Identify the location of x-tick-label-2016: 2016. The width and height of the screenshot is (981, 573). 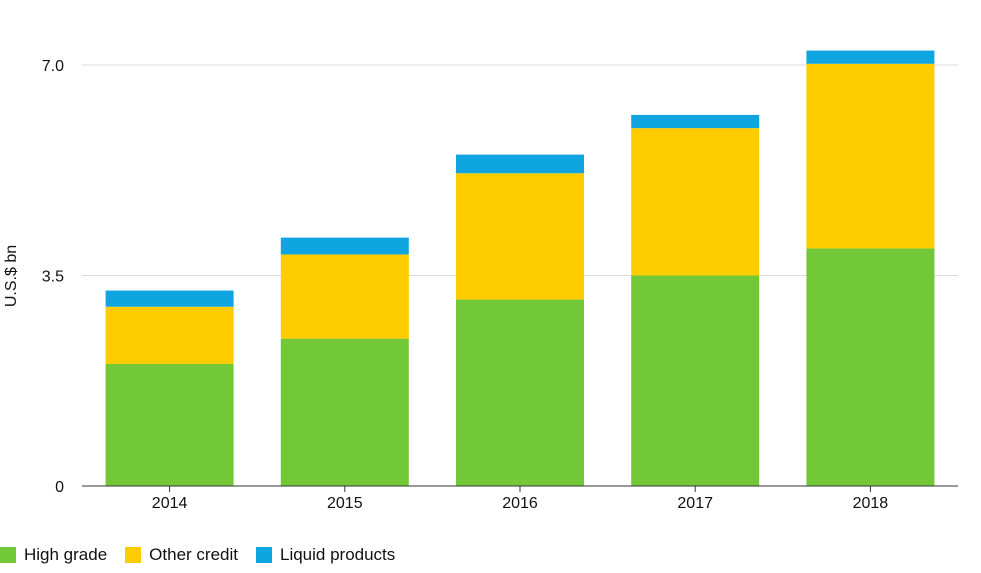
(520, 503).